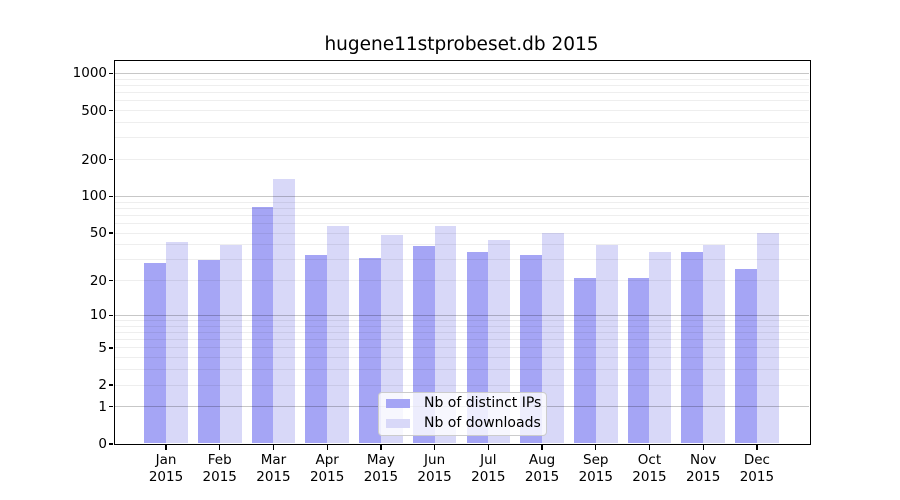  Describe the element at coordinates (94, 110) in the screenshot. I see `y-tick-label: 500` at that location.